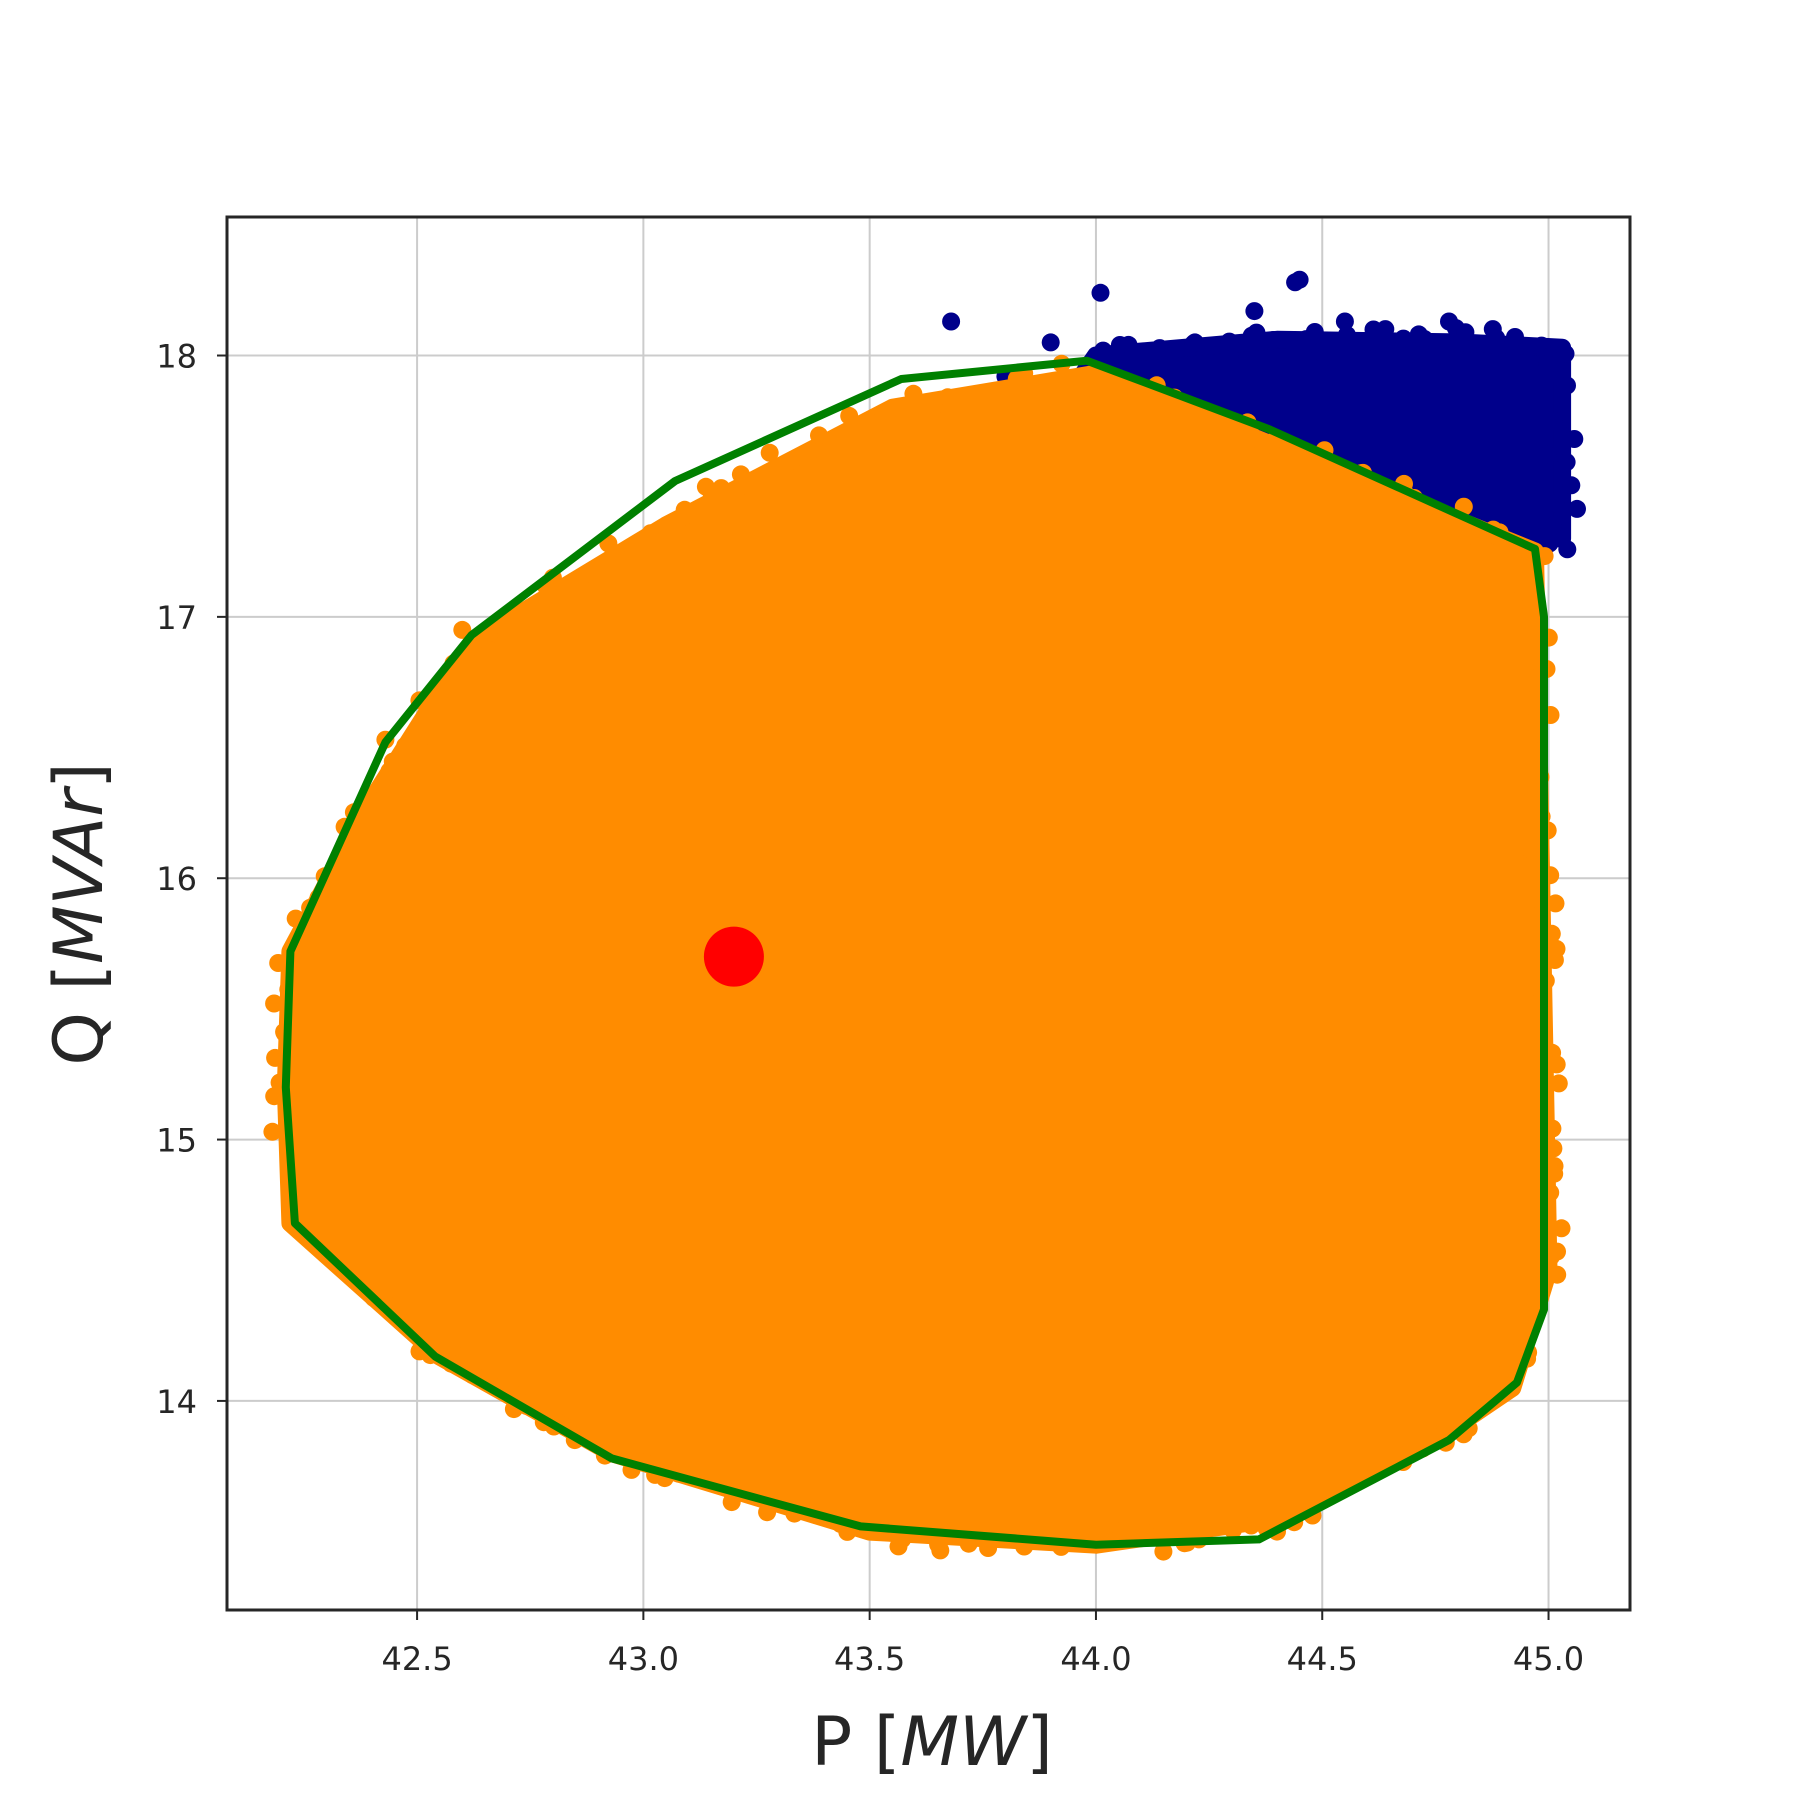 The width and height of the screenshot is (1800, 1805). What do you see at coordinates (869, 1659) in the screenshot?
I see `x-tick-label: 43.5` at bounding box center [869, 1659].